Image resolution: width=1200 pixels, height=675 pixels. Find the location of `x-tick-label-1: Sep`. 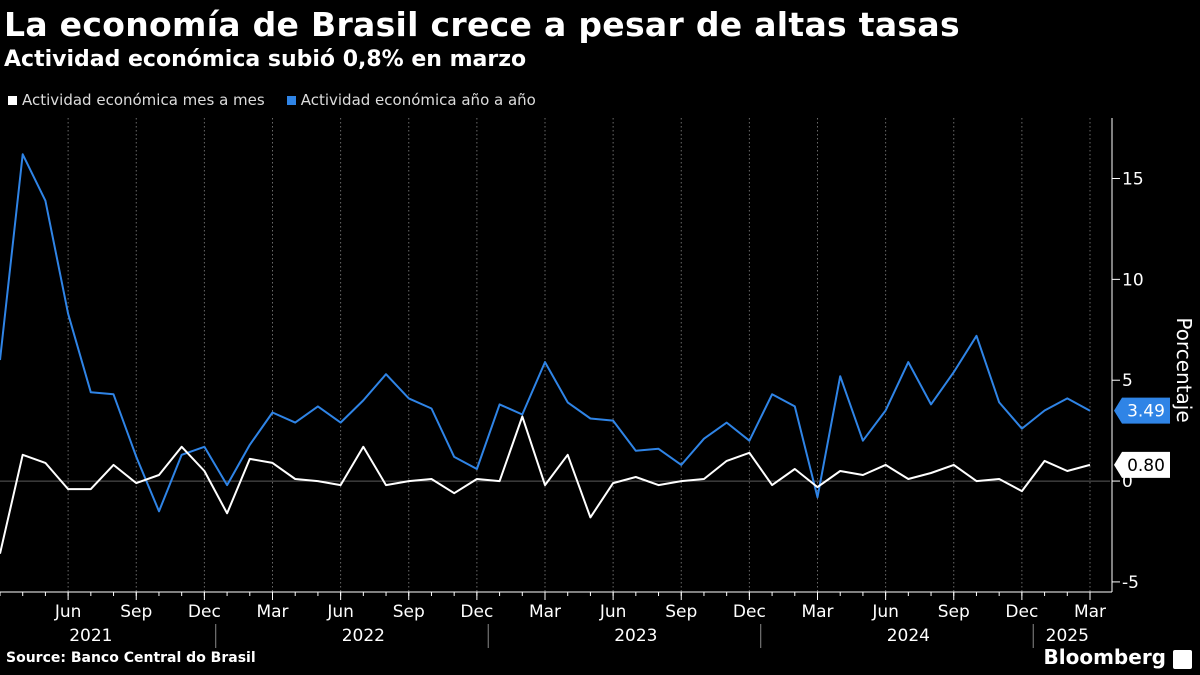

x-tick-label-1: Sep is located at coordinates (136, 612).